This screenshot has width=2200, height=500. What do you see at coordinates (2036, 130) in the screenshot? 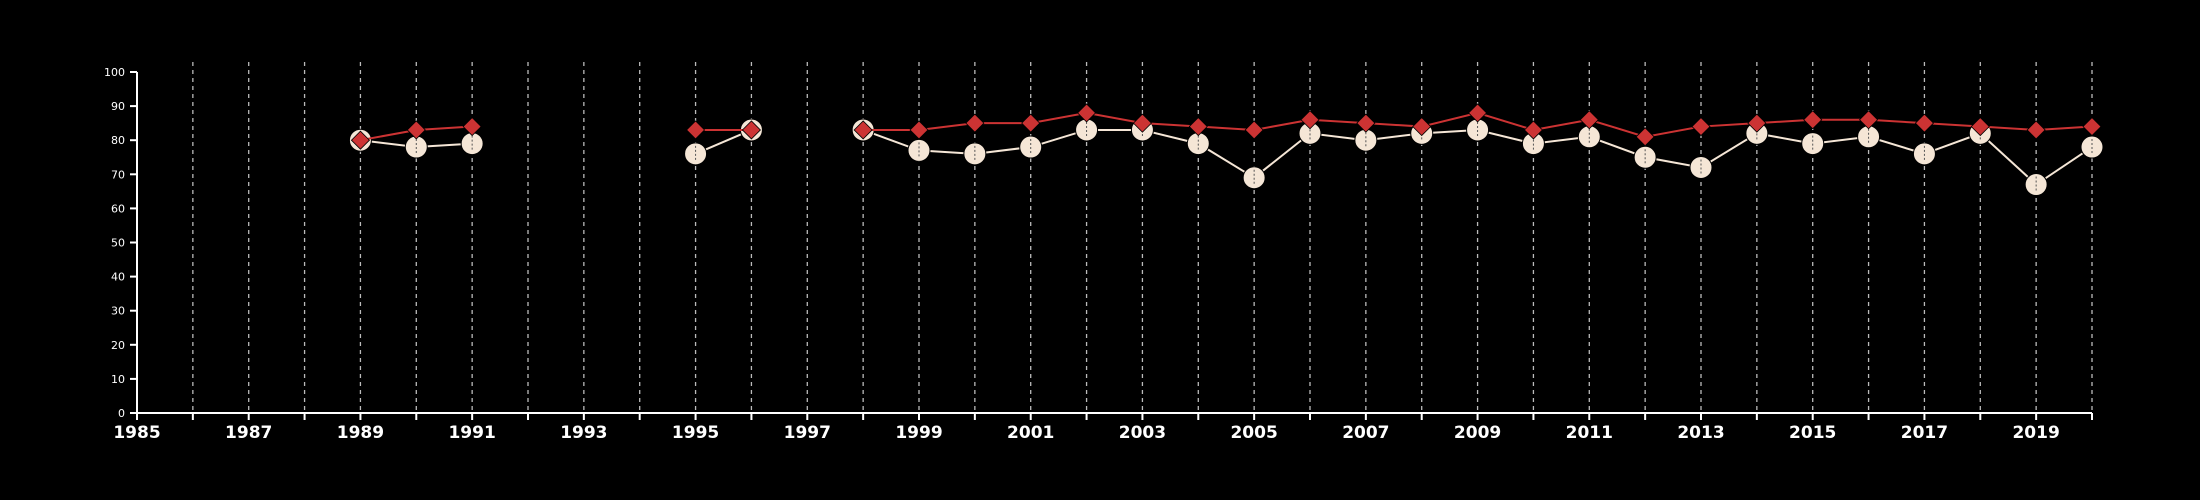
I see `point-diamond-2019` at bounding box center [2036, 130].